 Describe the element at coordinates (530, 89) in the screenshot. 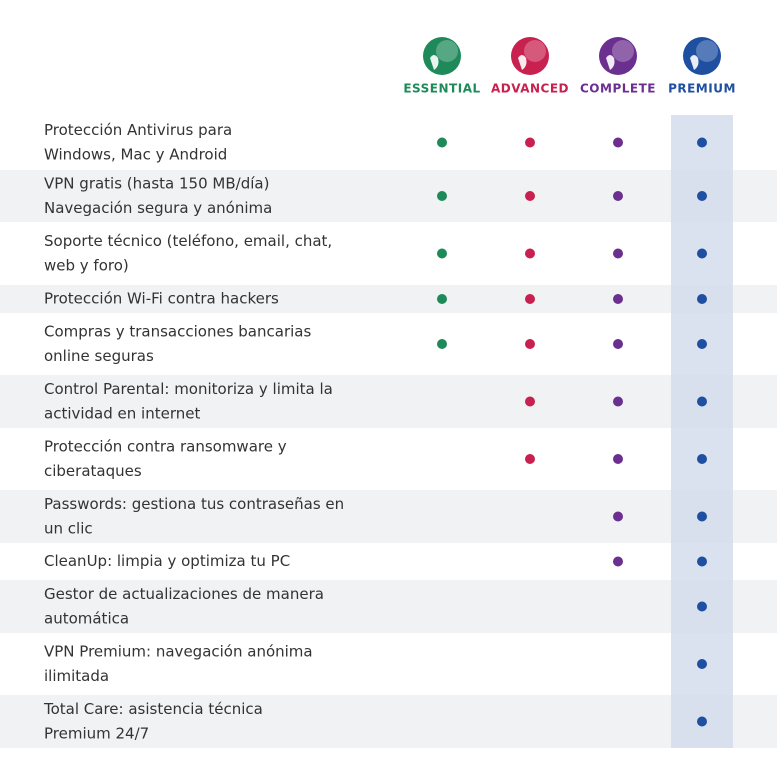

I see `plan-name: ADVANCED` at that location.